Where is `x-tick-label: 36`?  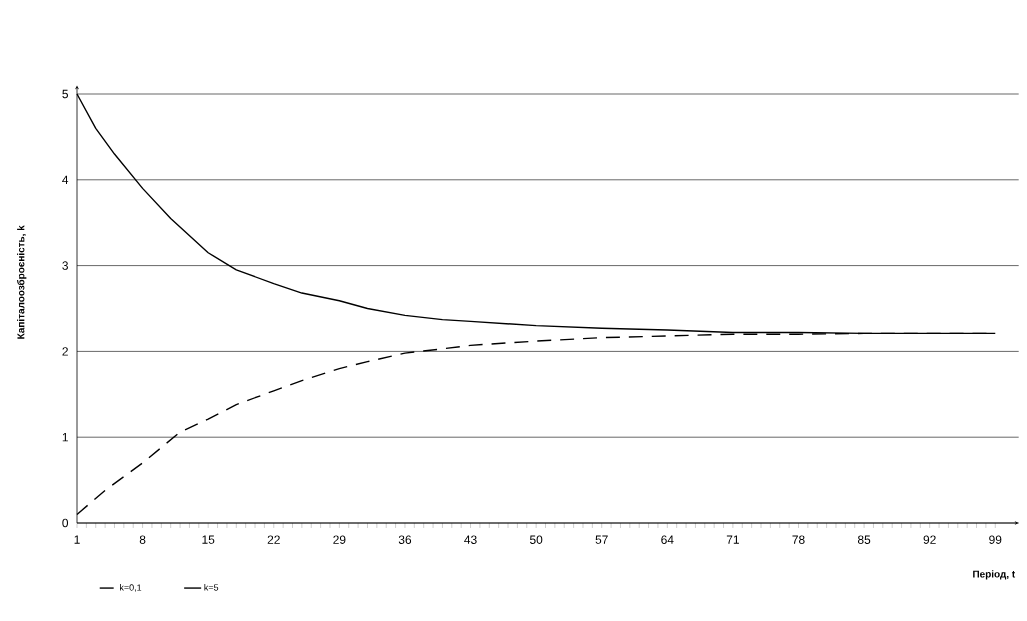 x-tick-label: 36 is located at coordinates (405, 539).